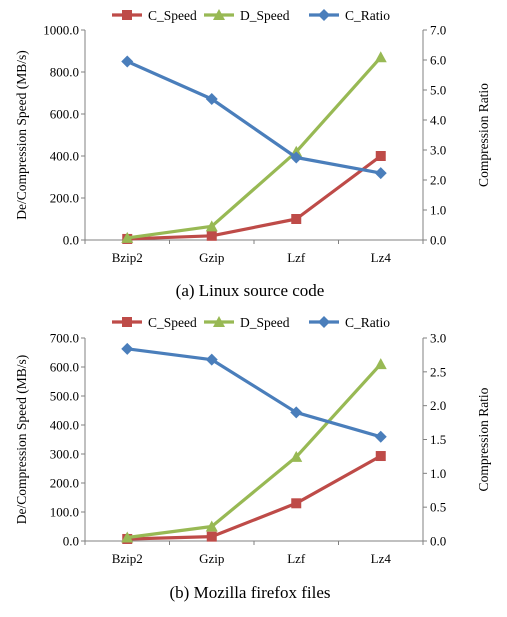 Image resolution: width=507 pixels, height=617 pixels. I want to click on chart-caption: (a) Linux source code, so click(250, 290).